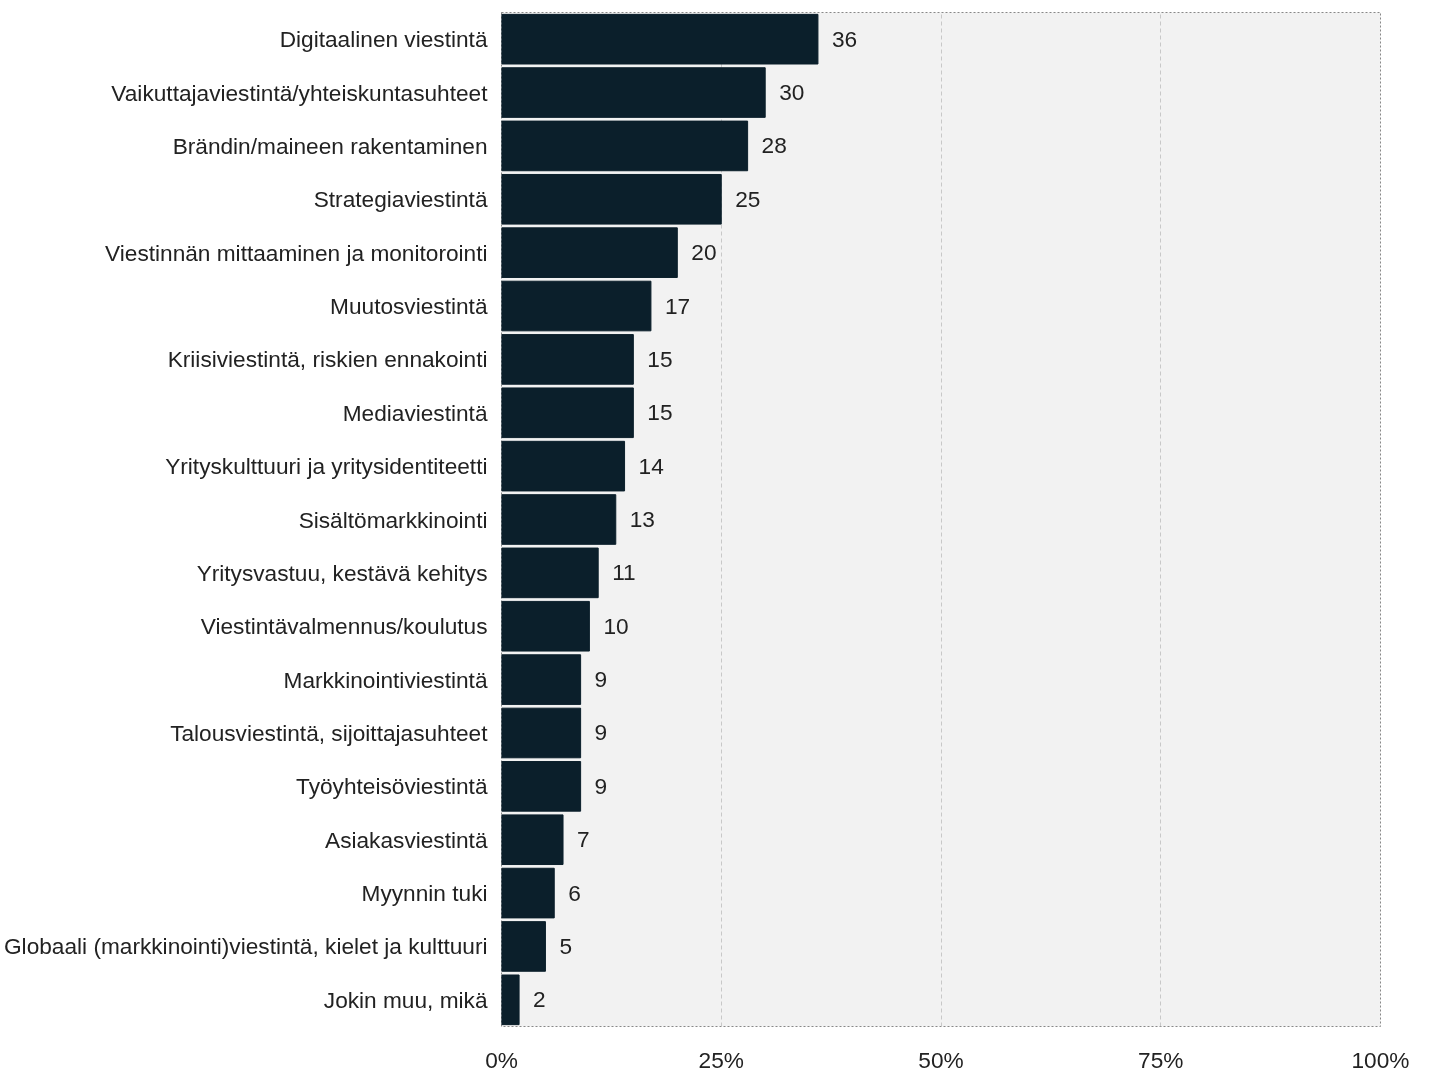  Describe the element at coordinates (574, 892) in the screenshot. I see `data-label: 6` at that location.